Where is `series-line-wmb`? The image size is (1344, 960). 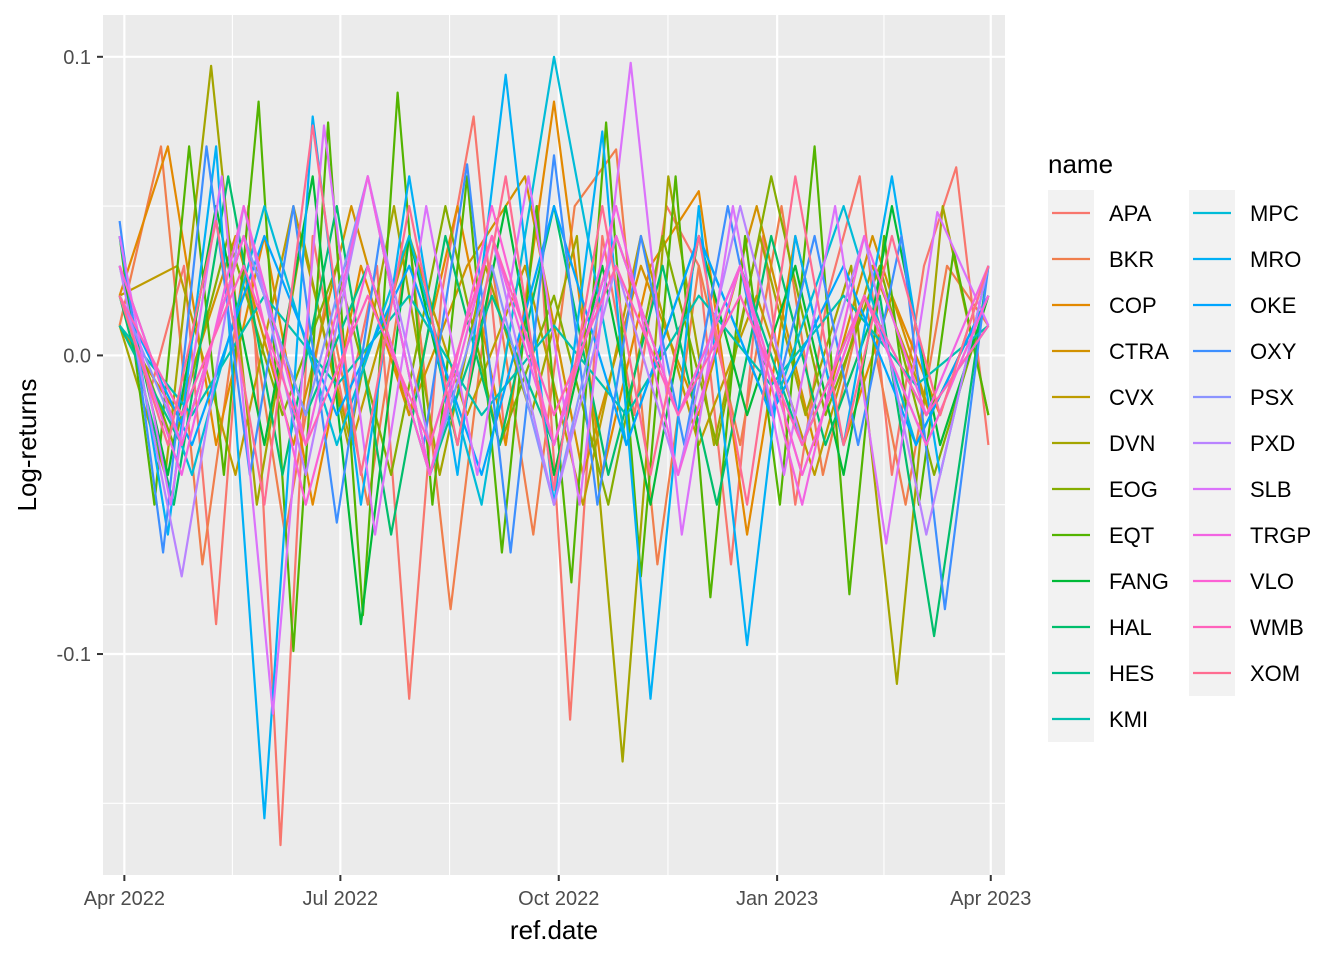
series-line-wmb is located at coordinates (554, 340).